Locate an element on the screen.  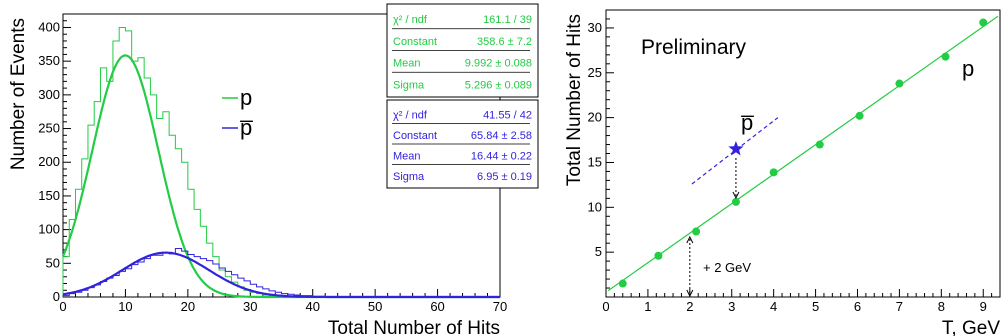
left-x-tick-label: 30 is located at coordinates (250, 306).